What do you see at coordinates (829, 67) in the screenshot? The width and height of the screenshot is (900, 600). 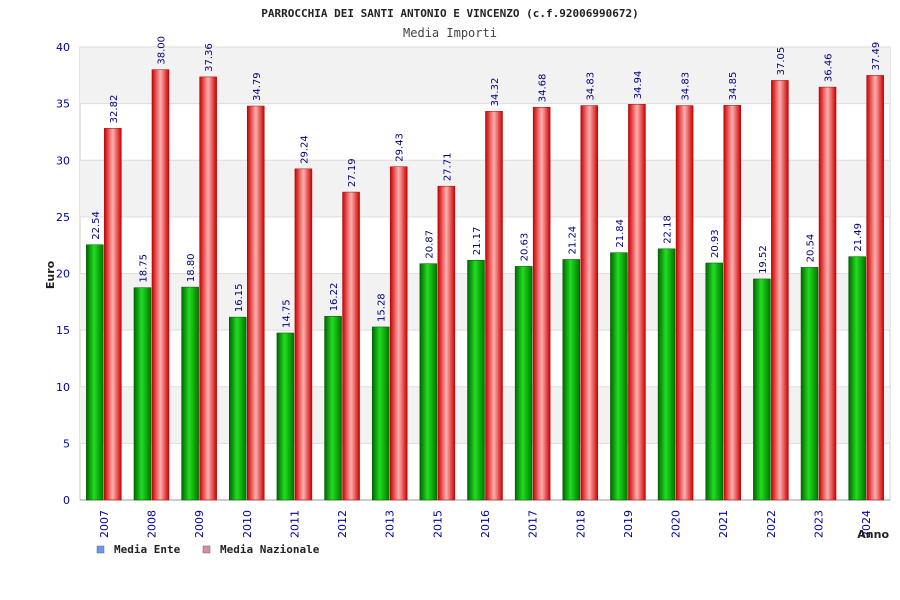 I see `data-label: 36.46` at bounding box center [829, 67].